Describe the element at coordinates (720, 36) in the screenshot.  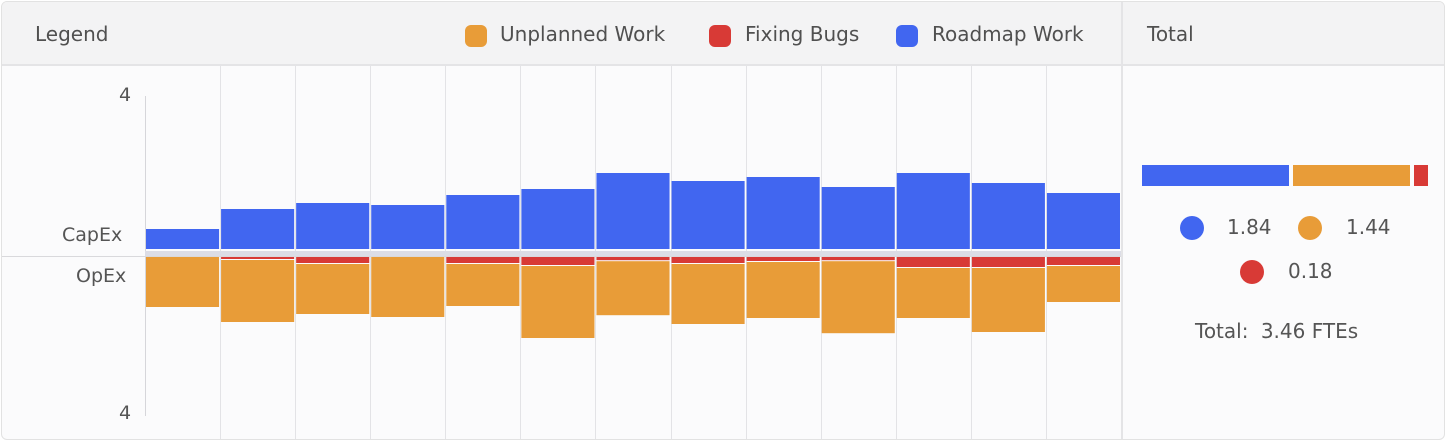
I see `legend-swatch-bugs` at that location.